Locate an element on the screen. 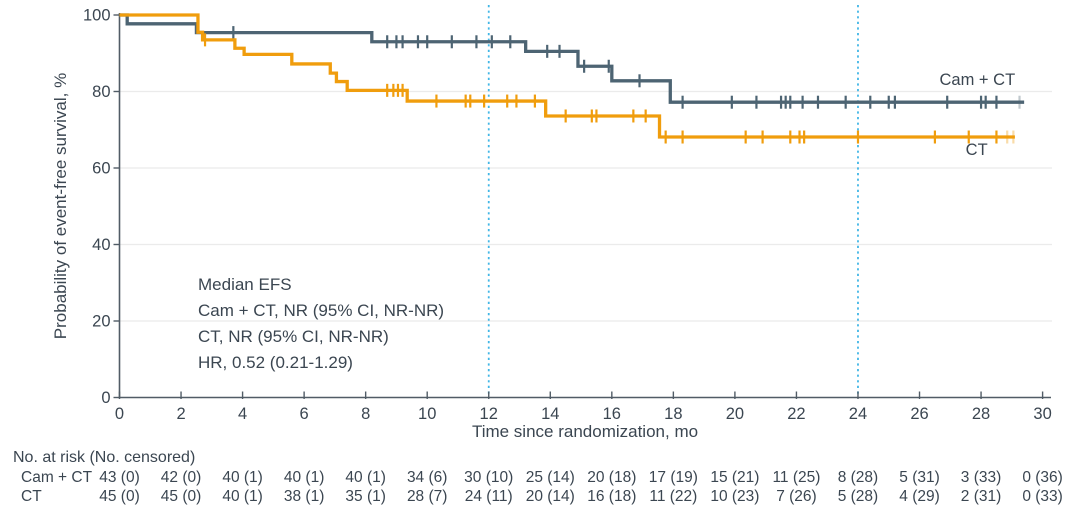  x-tick-label: 8 is located at coordinates (365, 414).